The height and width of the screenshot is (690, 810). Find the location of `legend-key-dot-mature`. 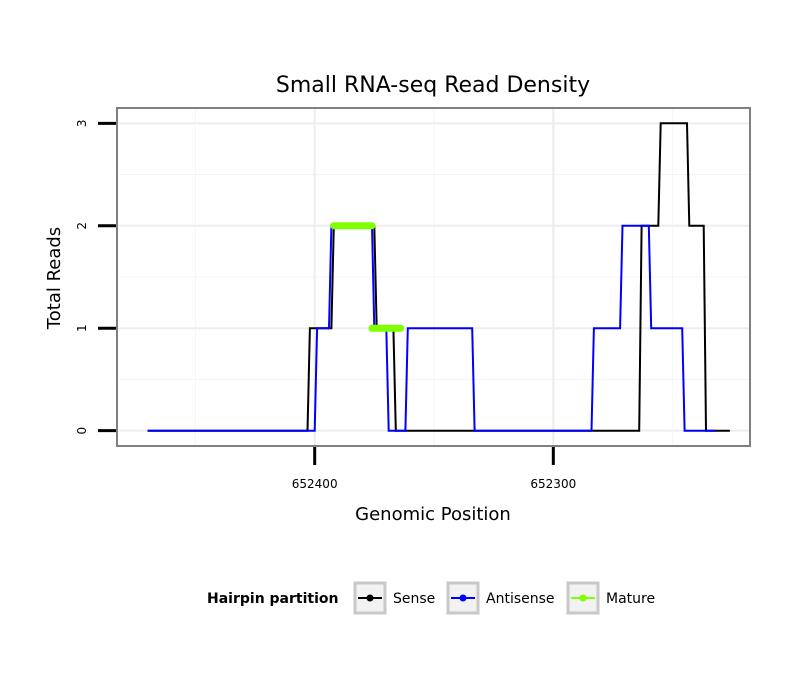

legend-key-dot-mature is located at coordinates (583, 598).